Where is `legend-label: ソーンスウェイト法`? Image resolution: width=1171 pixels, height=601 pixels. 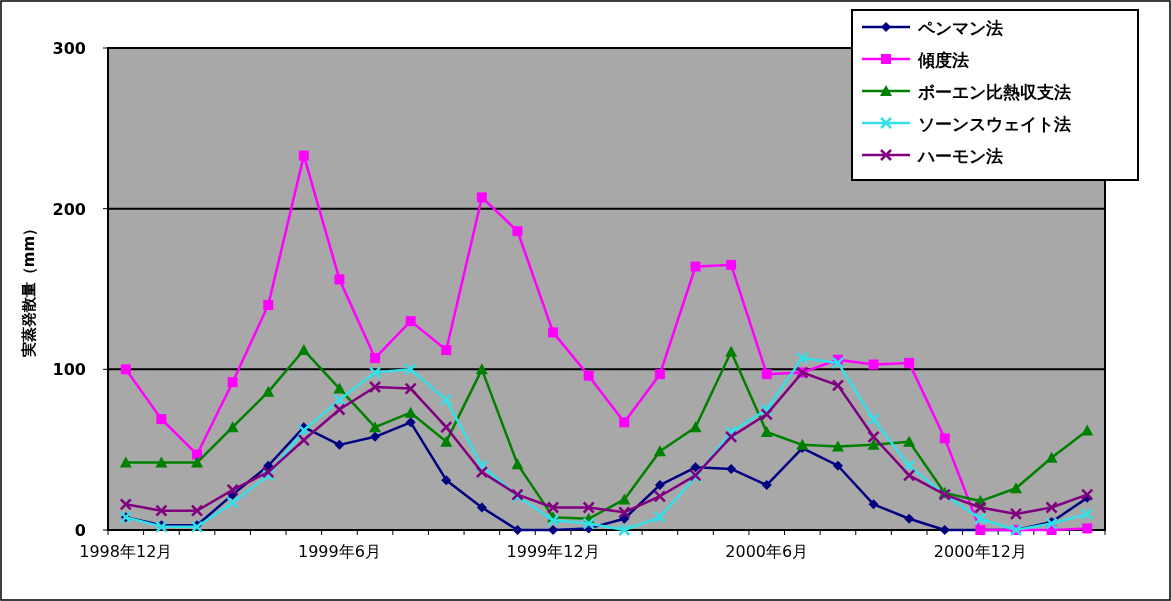
legend-label: ソーンスウェイト法 is located at coordinates (994, 124).